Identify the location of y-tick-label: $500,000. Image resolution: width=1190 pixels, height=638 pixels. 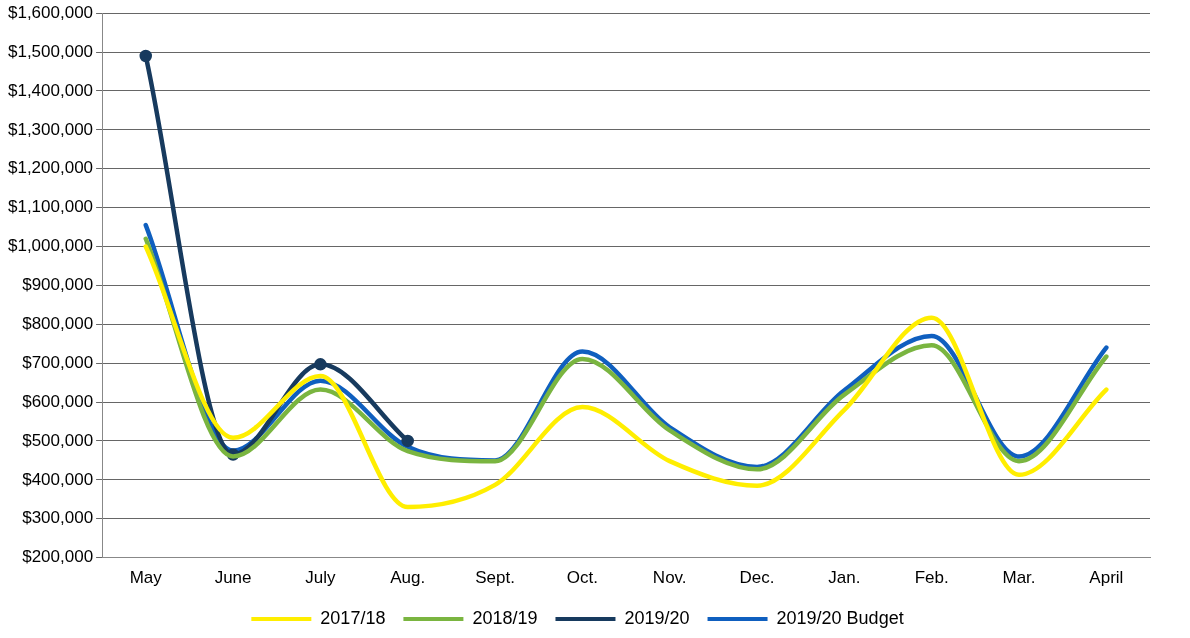
(58, 440).